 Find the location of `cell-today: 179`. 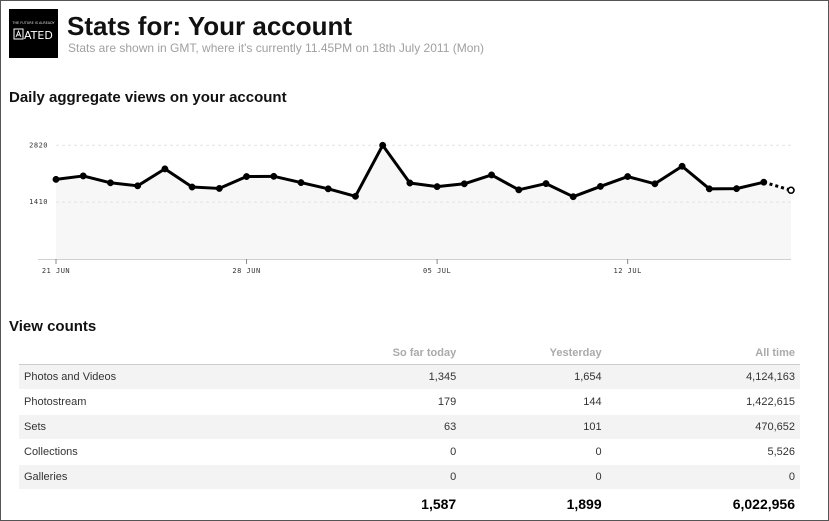

cell-today: 179 is located at coordinates (408, 402).